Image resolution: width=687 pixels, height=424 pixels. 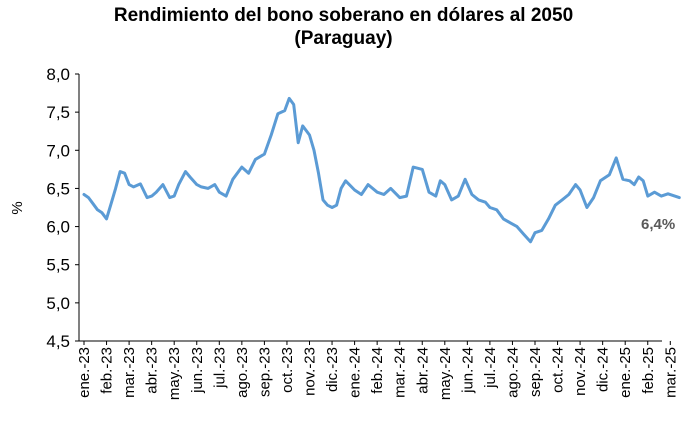 What do you see at coordinates (242, 372) in the screenshot?
I see `x-tick-label: ago.-23` at bounding box center [242, 372].